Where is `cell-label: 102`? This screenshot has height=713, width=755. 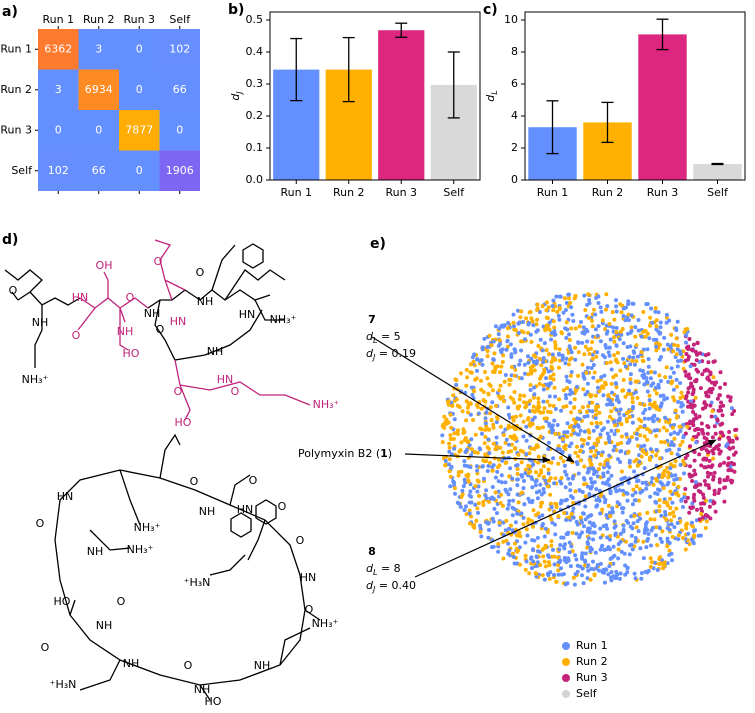 cell-label: 102 is located at coordinates (179, 48).